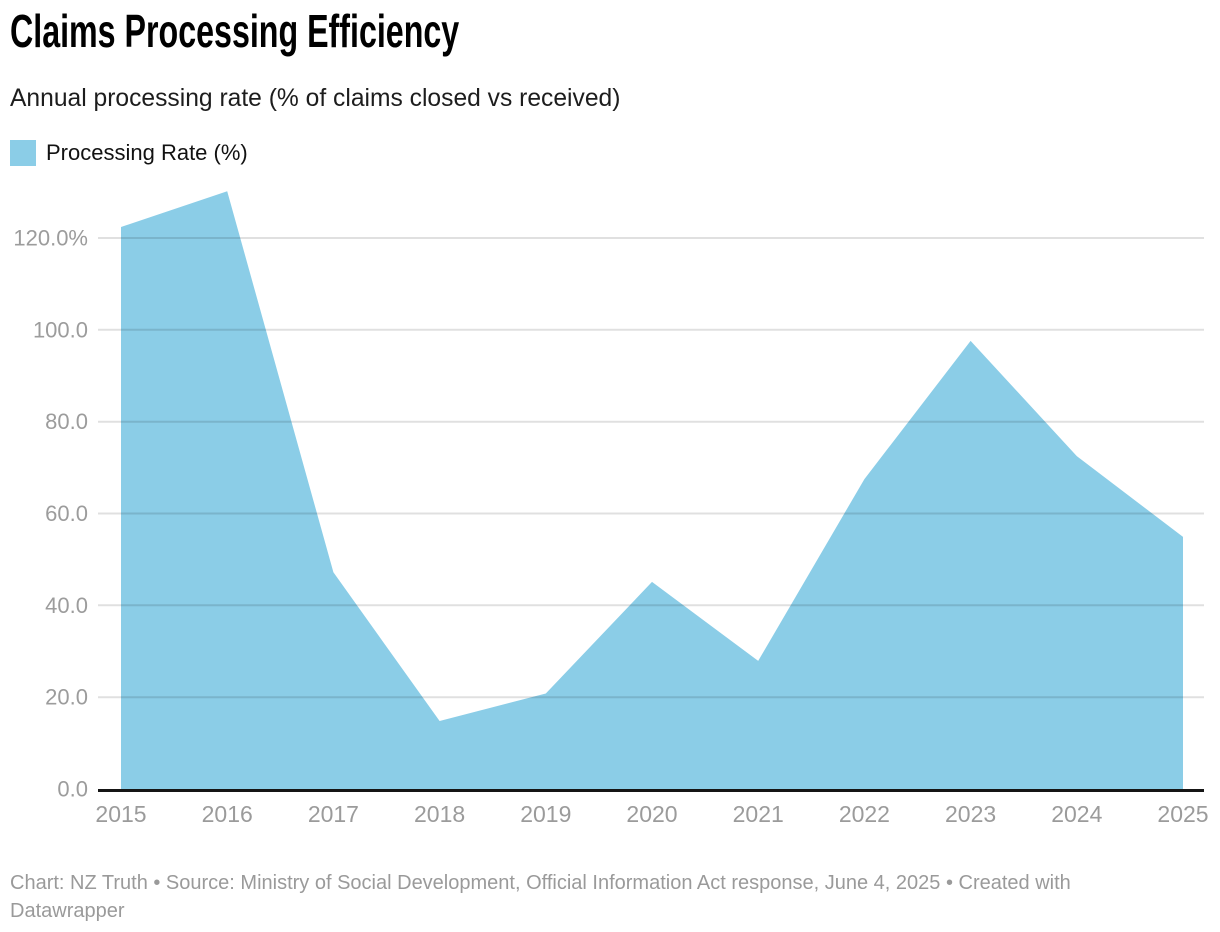 The image size is (1220, 932). Describe the element at coordinates (147, 152) in the screenshot. I see `legend-label: Processing Rate (%)` at that location.